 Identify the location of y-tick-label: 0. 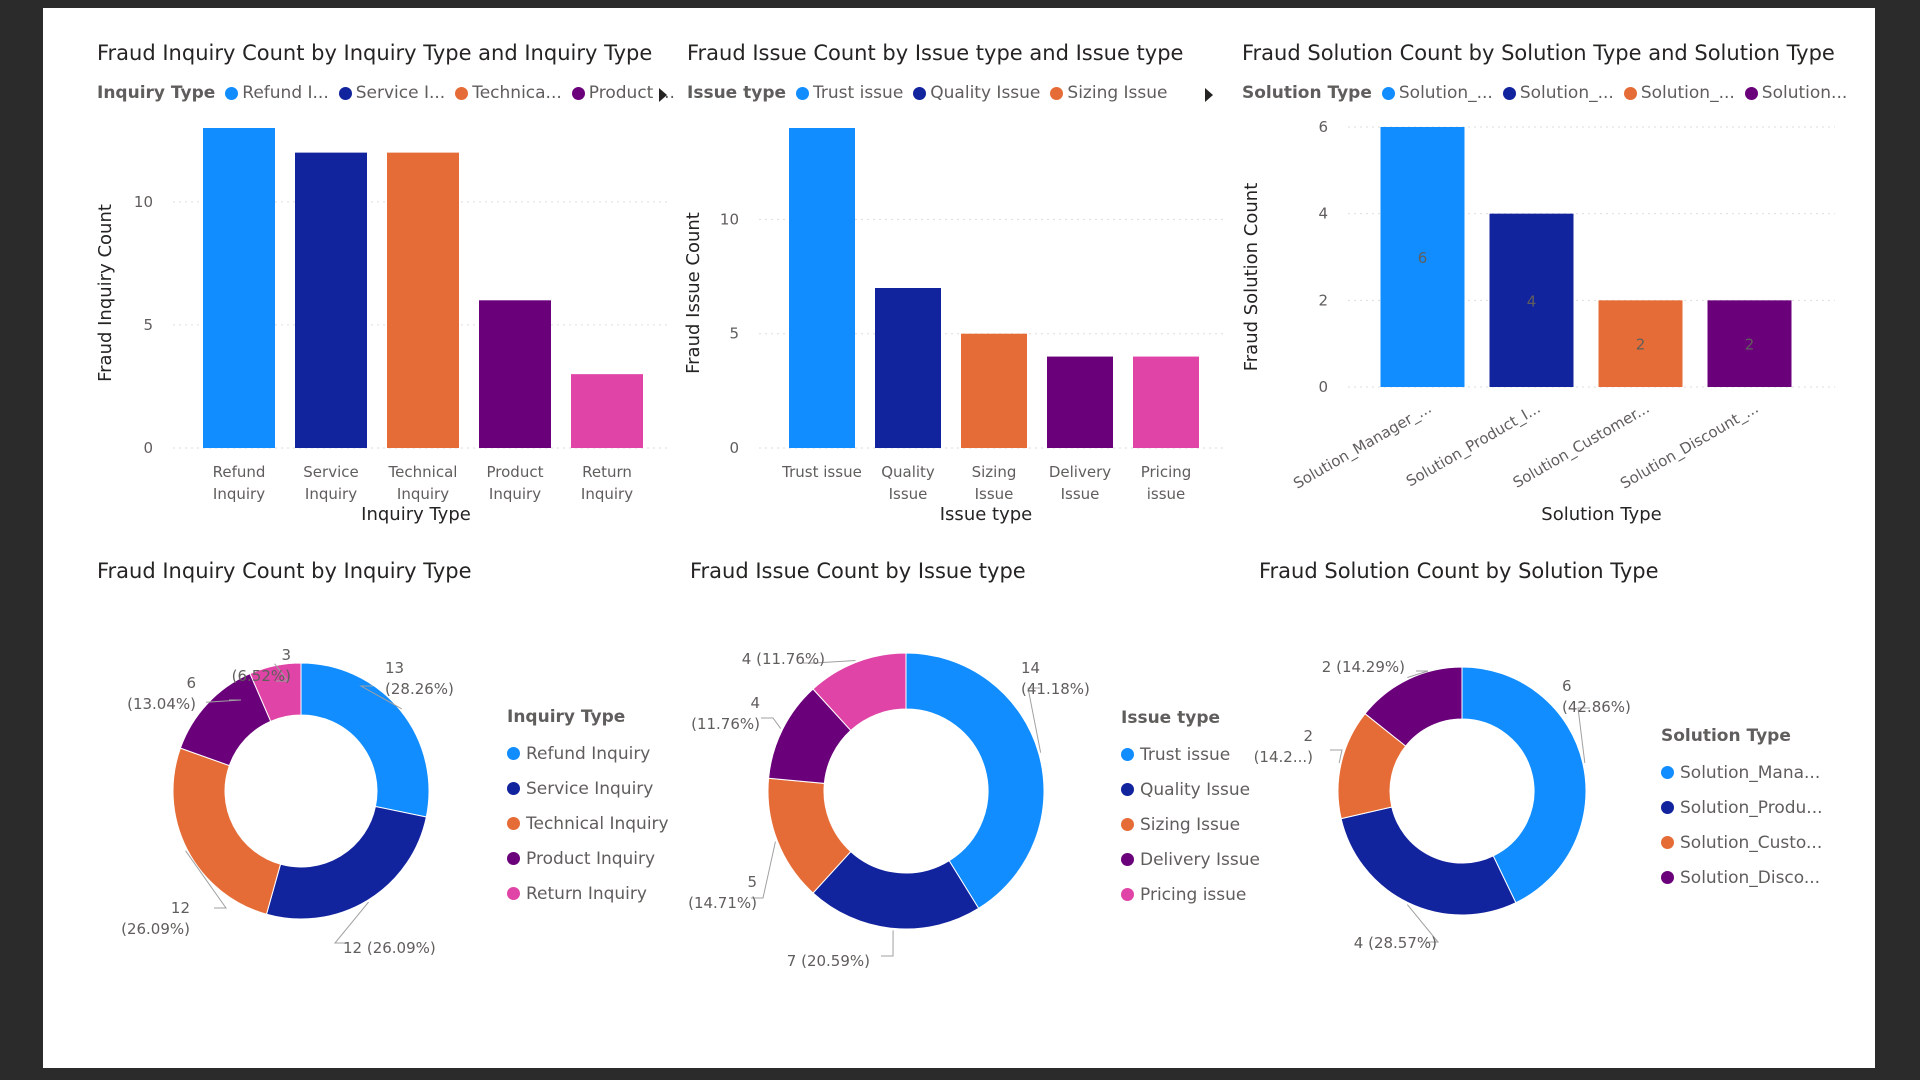
(148, 448).